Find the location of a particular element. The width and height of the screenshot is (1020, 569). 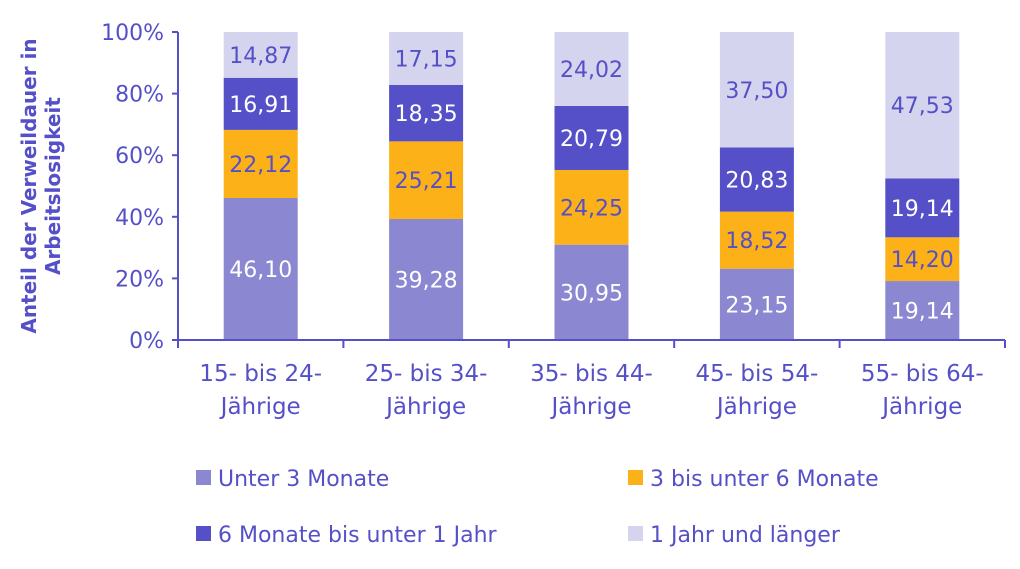

data-label: 18,35 is located at coordinates (426, 114).